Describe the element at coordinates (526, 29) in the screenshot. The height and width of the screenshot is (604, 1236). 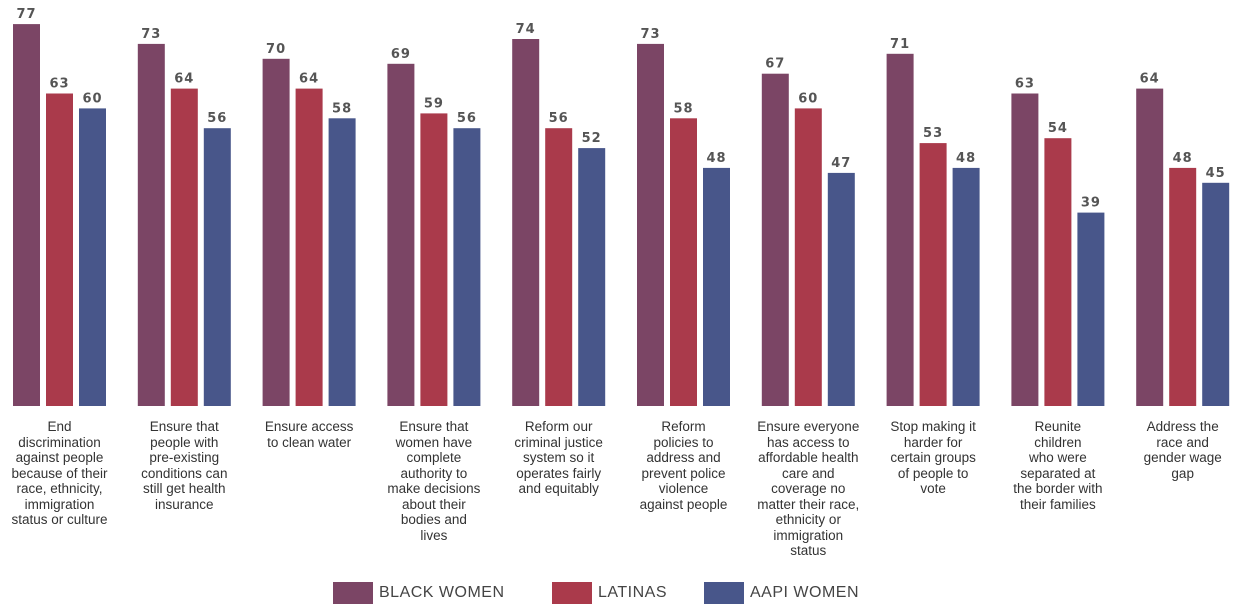
I see `data-label: 74` at that location.